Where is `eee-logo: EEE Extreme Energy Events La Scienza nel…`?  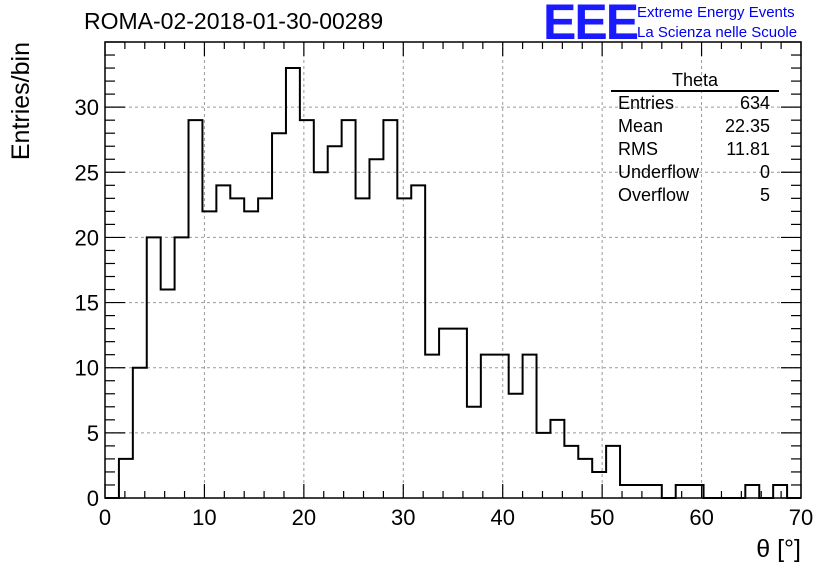
eee-logo: EEE Extreme Energy Events La Scienza nel… is located at coordinates (688, 25).